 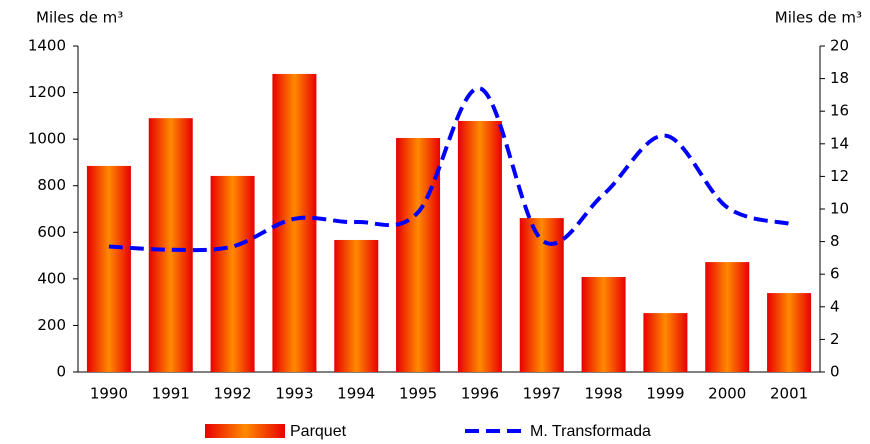 I want to click on x-tick-label: 1999, so click(x=665, y=394).